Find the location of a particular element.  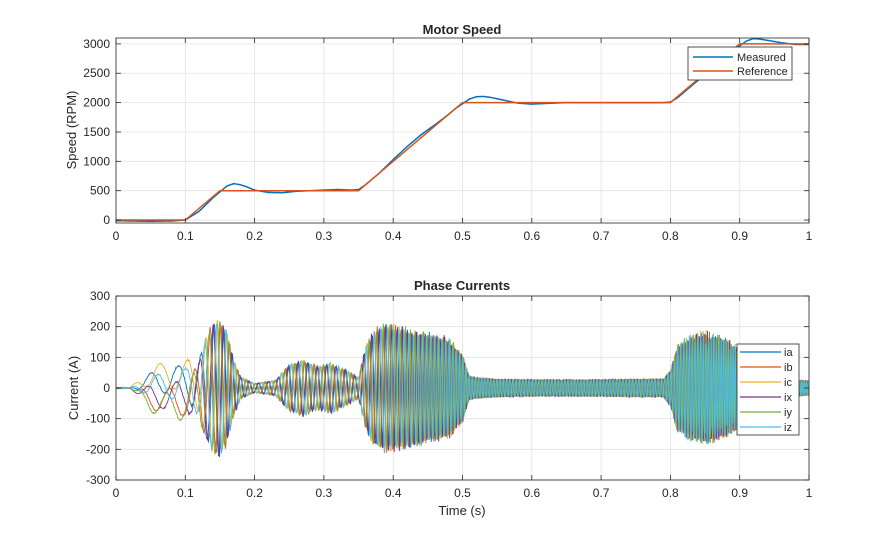

legend-ib-label: ib is located at coordinates (788, 368).